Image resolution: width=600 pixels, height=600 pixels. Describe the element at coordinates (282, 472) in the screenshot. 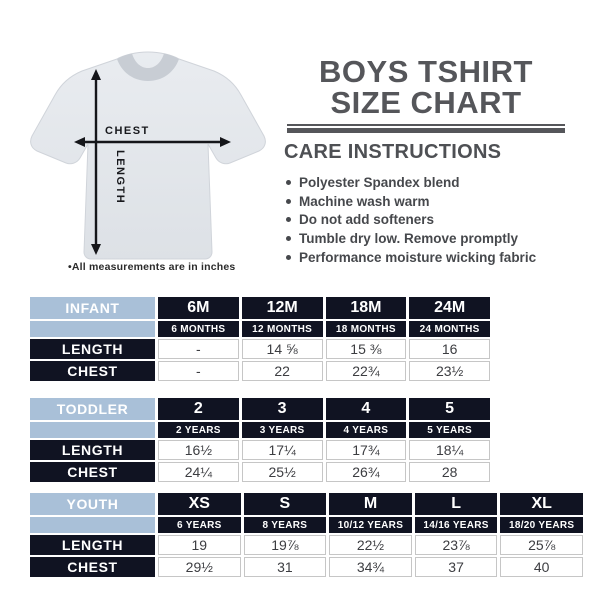

I see `value-cell: 25½` at that location.